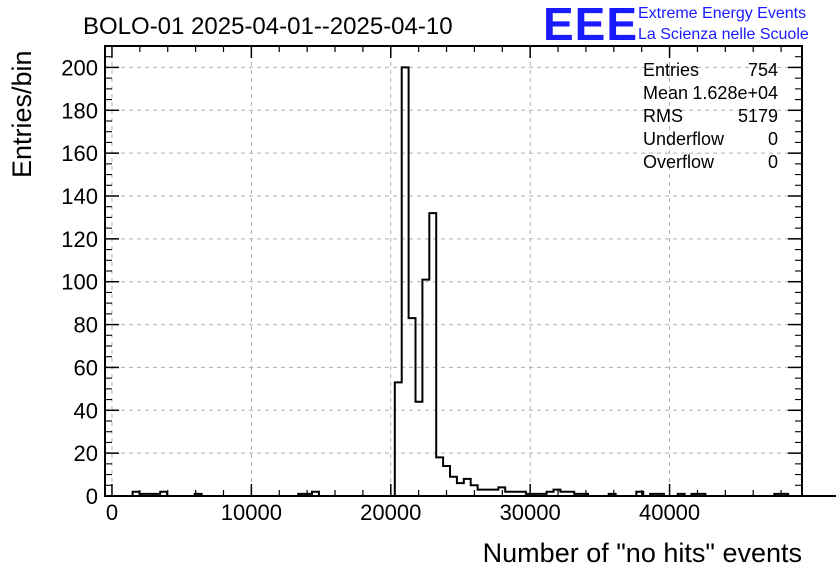 This screenshot has height=572, width=836. I want to click on logo-line-1: Extreme Energy Events, so click(722, 13).